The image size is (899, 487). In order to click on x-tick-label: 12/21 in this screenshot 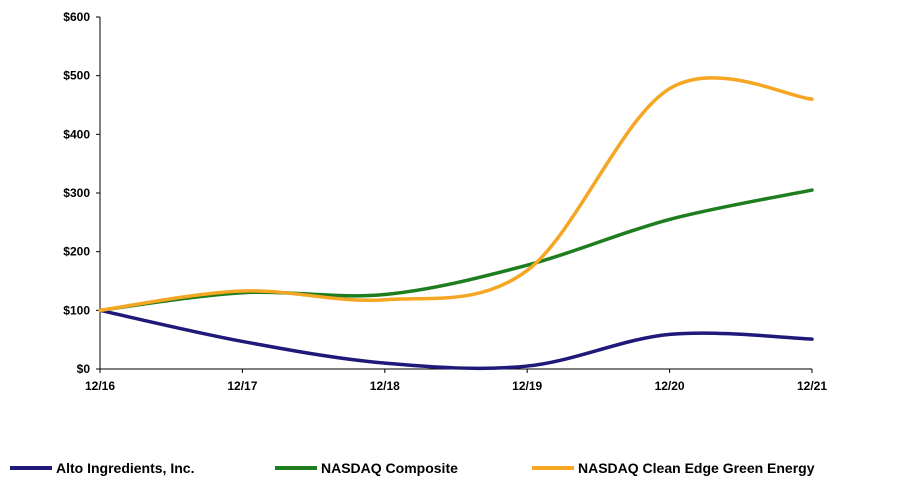, I will do `click(812, 386)`.